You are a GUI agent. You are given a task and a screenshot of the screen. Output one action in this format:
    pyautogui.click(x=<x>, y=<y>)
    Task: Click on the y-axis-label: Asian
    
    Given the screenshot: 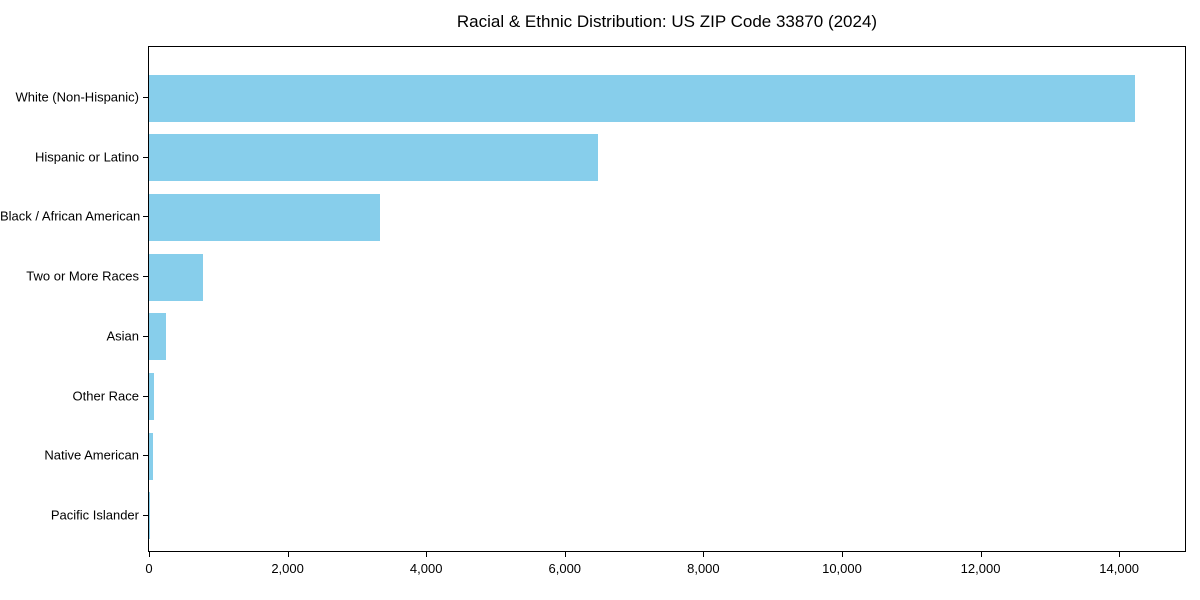 What is the action you would take?
    pyautogui.click(x=122, y=336)
    